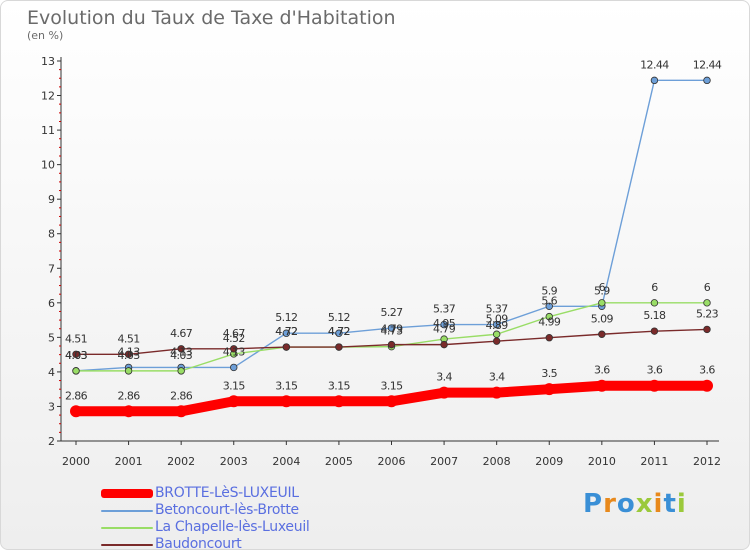 This screenshot has width=750, height=550. Describe the element at coordinates (48, 96) in the screenshot. I see `y-tick-label: 12` at that location.